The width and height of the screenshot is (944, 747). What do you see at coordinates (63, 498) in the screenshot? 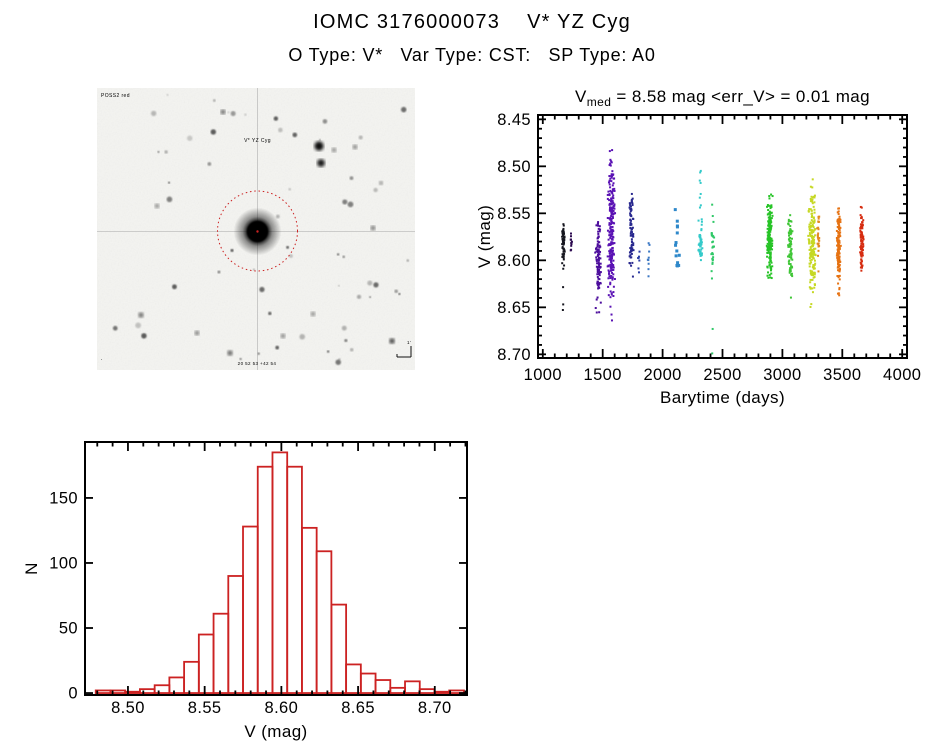
I see `y-tick-label: 150` at bounding box center [63, 498].